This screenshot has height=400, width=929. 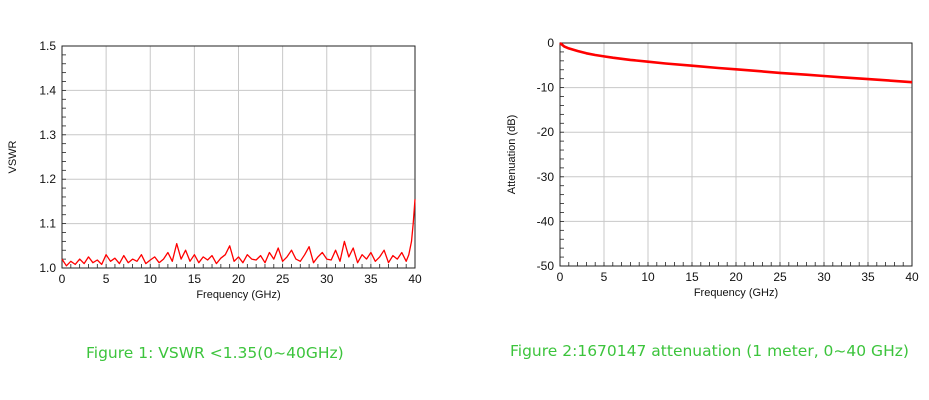 What do you see at coordinates (47, 46) in the screenshot?
I see `y-tick-label: 1.5` at bounding box center [47, 46].